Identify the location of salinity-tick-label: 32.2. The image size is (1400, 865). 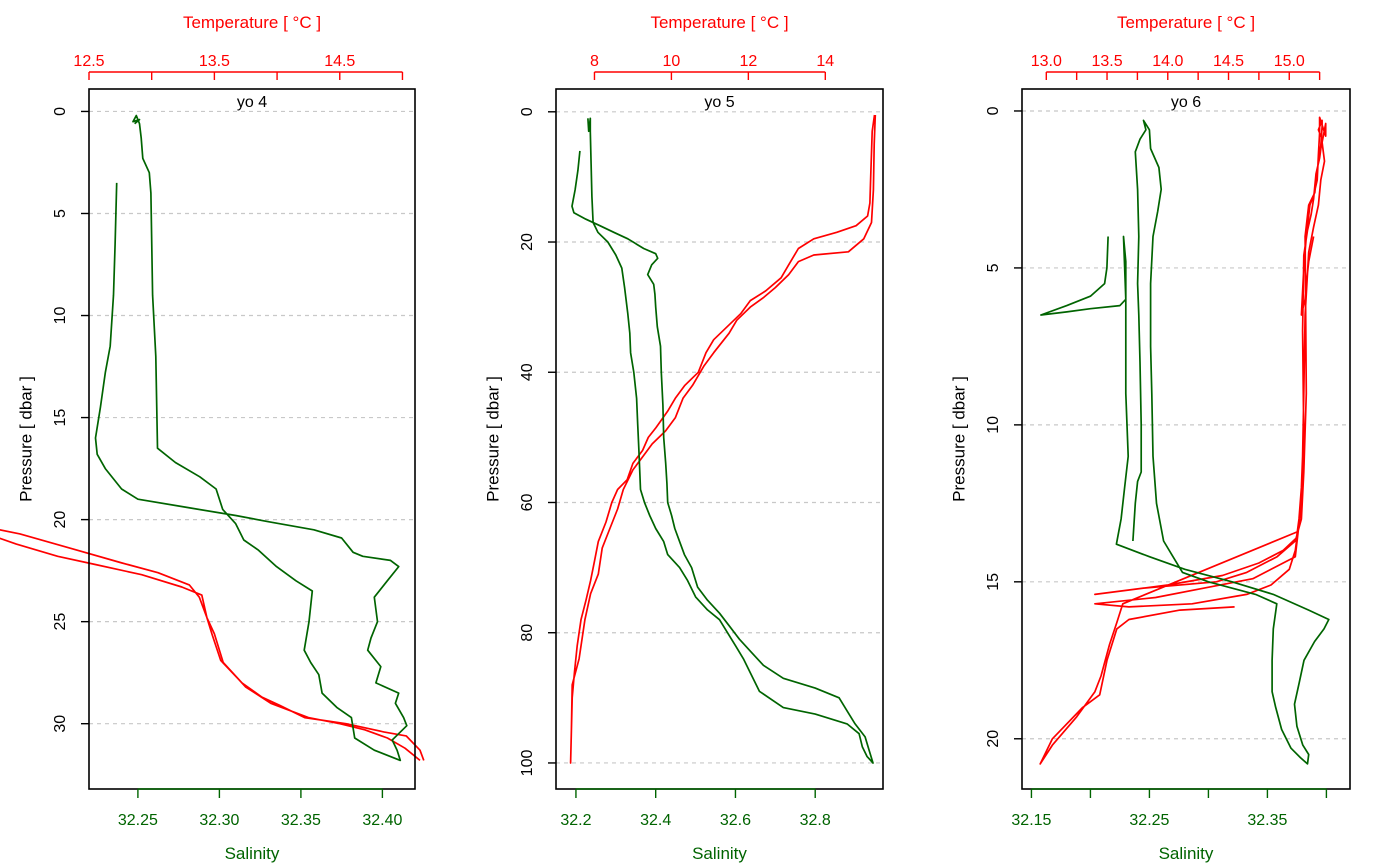
(575, 820).